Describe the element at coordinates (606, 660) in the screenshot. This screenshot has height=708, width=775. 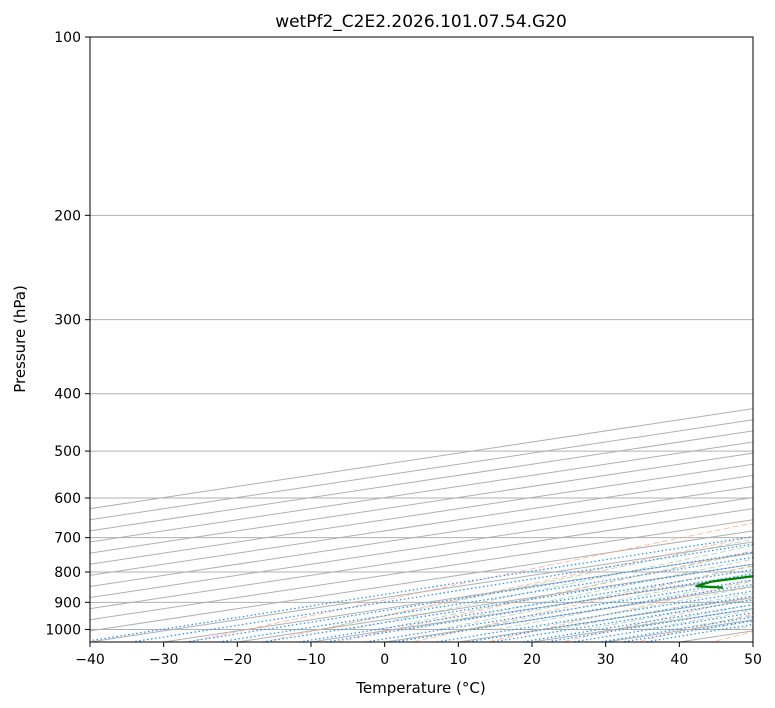
I see `x-tick-label: 30` at that location.